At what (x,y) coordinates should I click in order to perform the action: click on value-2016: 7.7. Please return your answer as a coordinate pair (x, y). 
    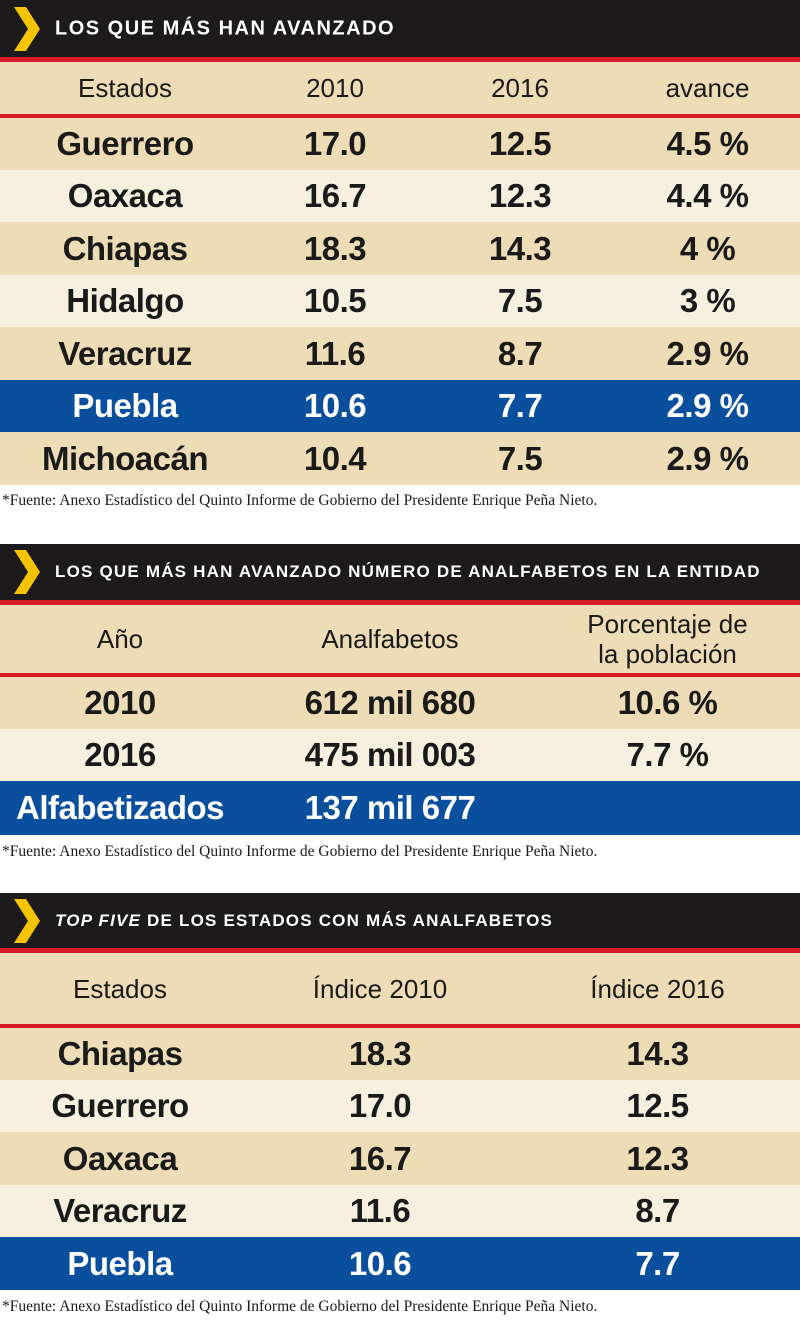
    Looking at the image, I should click on (520, 405).